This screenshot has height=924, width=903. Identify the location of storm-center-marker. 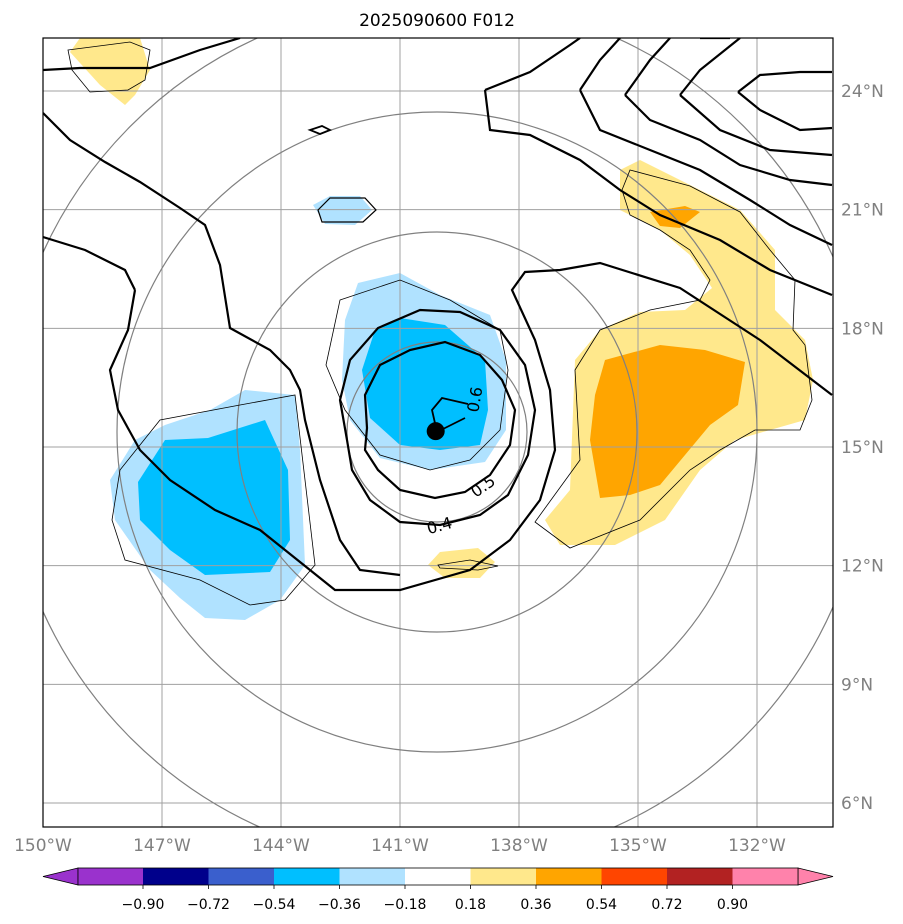
(435, 431).